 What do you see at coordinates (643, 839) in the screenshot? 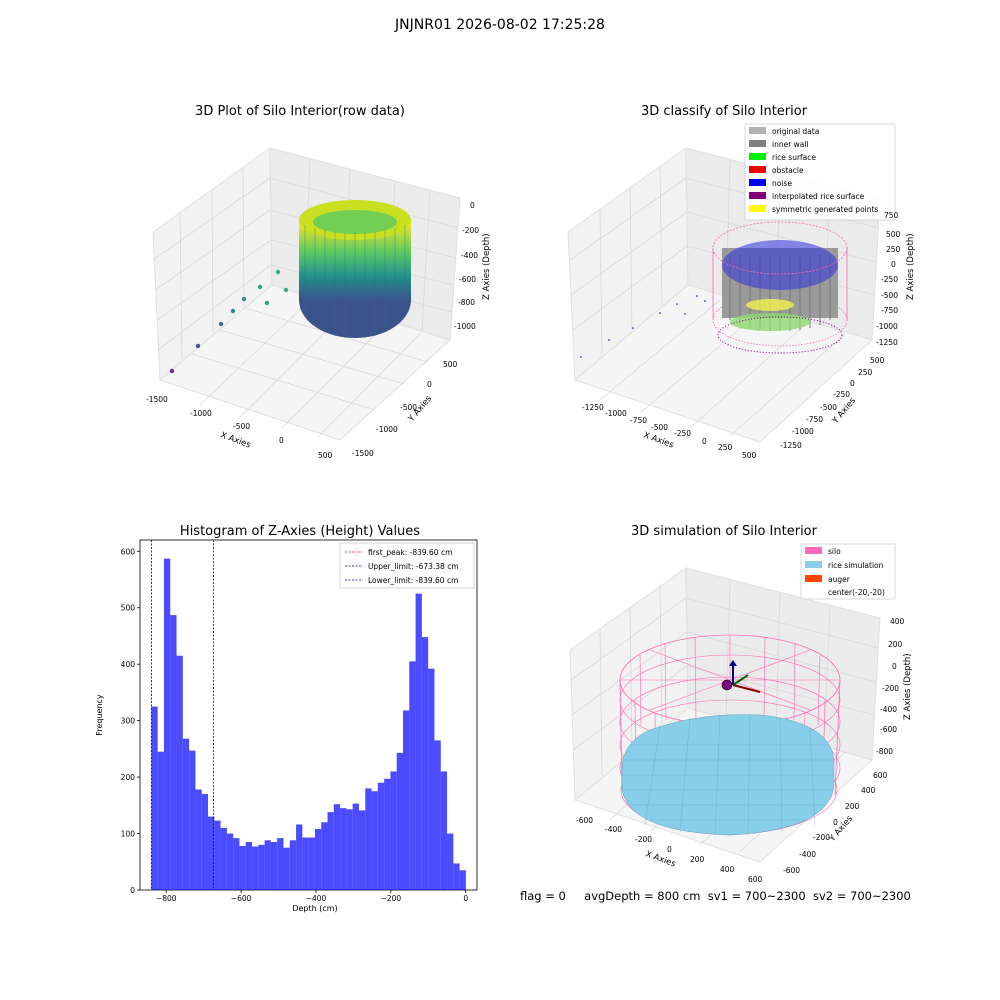
I see `sim-xtick-label: -200` at bounding box center [643, 839].